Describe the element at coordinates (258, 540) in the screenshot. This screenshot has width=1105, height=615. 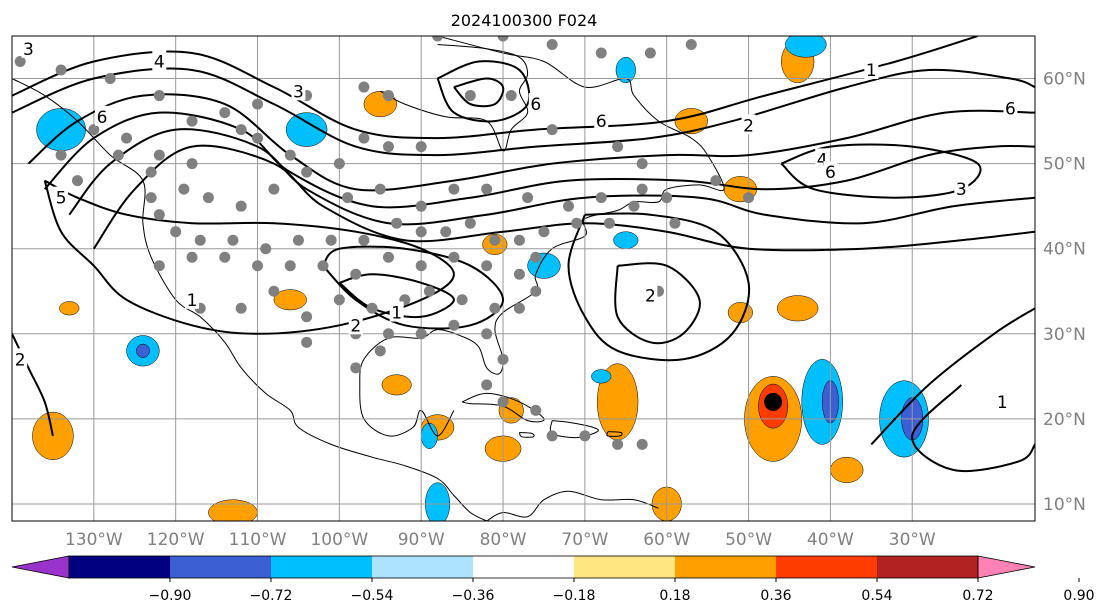
I see `longitude-label: 110°W` at that location.